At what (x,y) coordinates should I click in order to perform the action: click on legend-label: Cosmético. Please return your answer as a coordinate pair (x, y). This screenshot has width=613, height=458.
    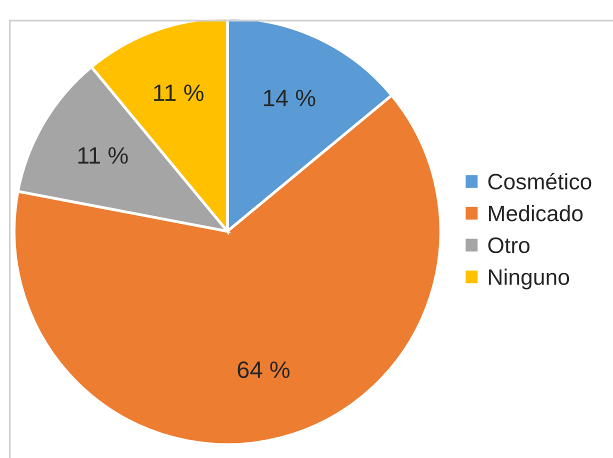
    Looking at the image, I should click on (540, 181).